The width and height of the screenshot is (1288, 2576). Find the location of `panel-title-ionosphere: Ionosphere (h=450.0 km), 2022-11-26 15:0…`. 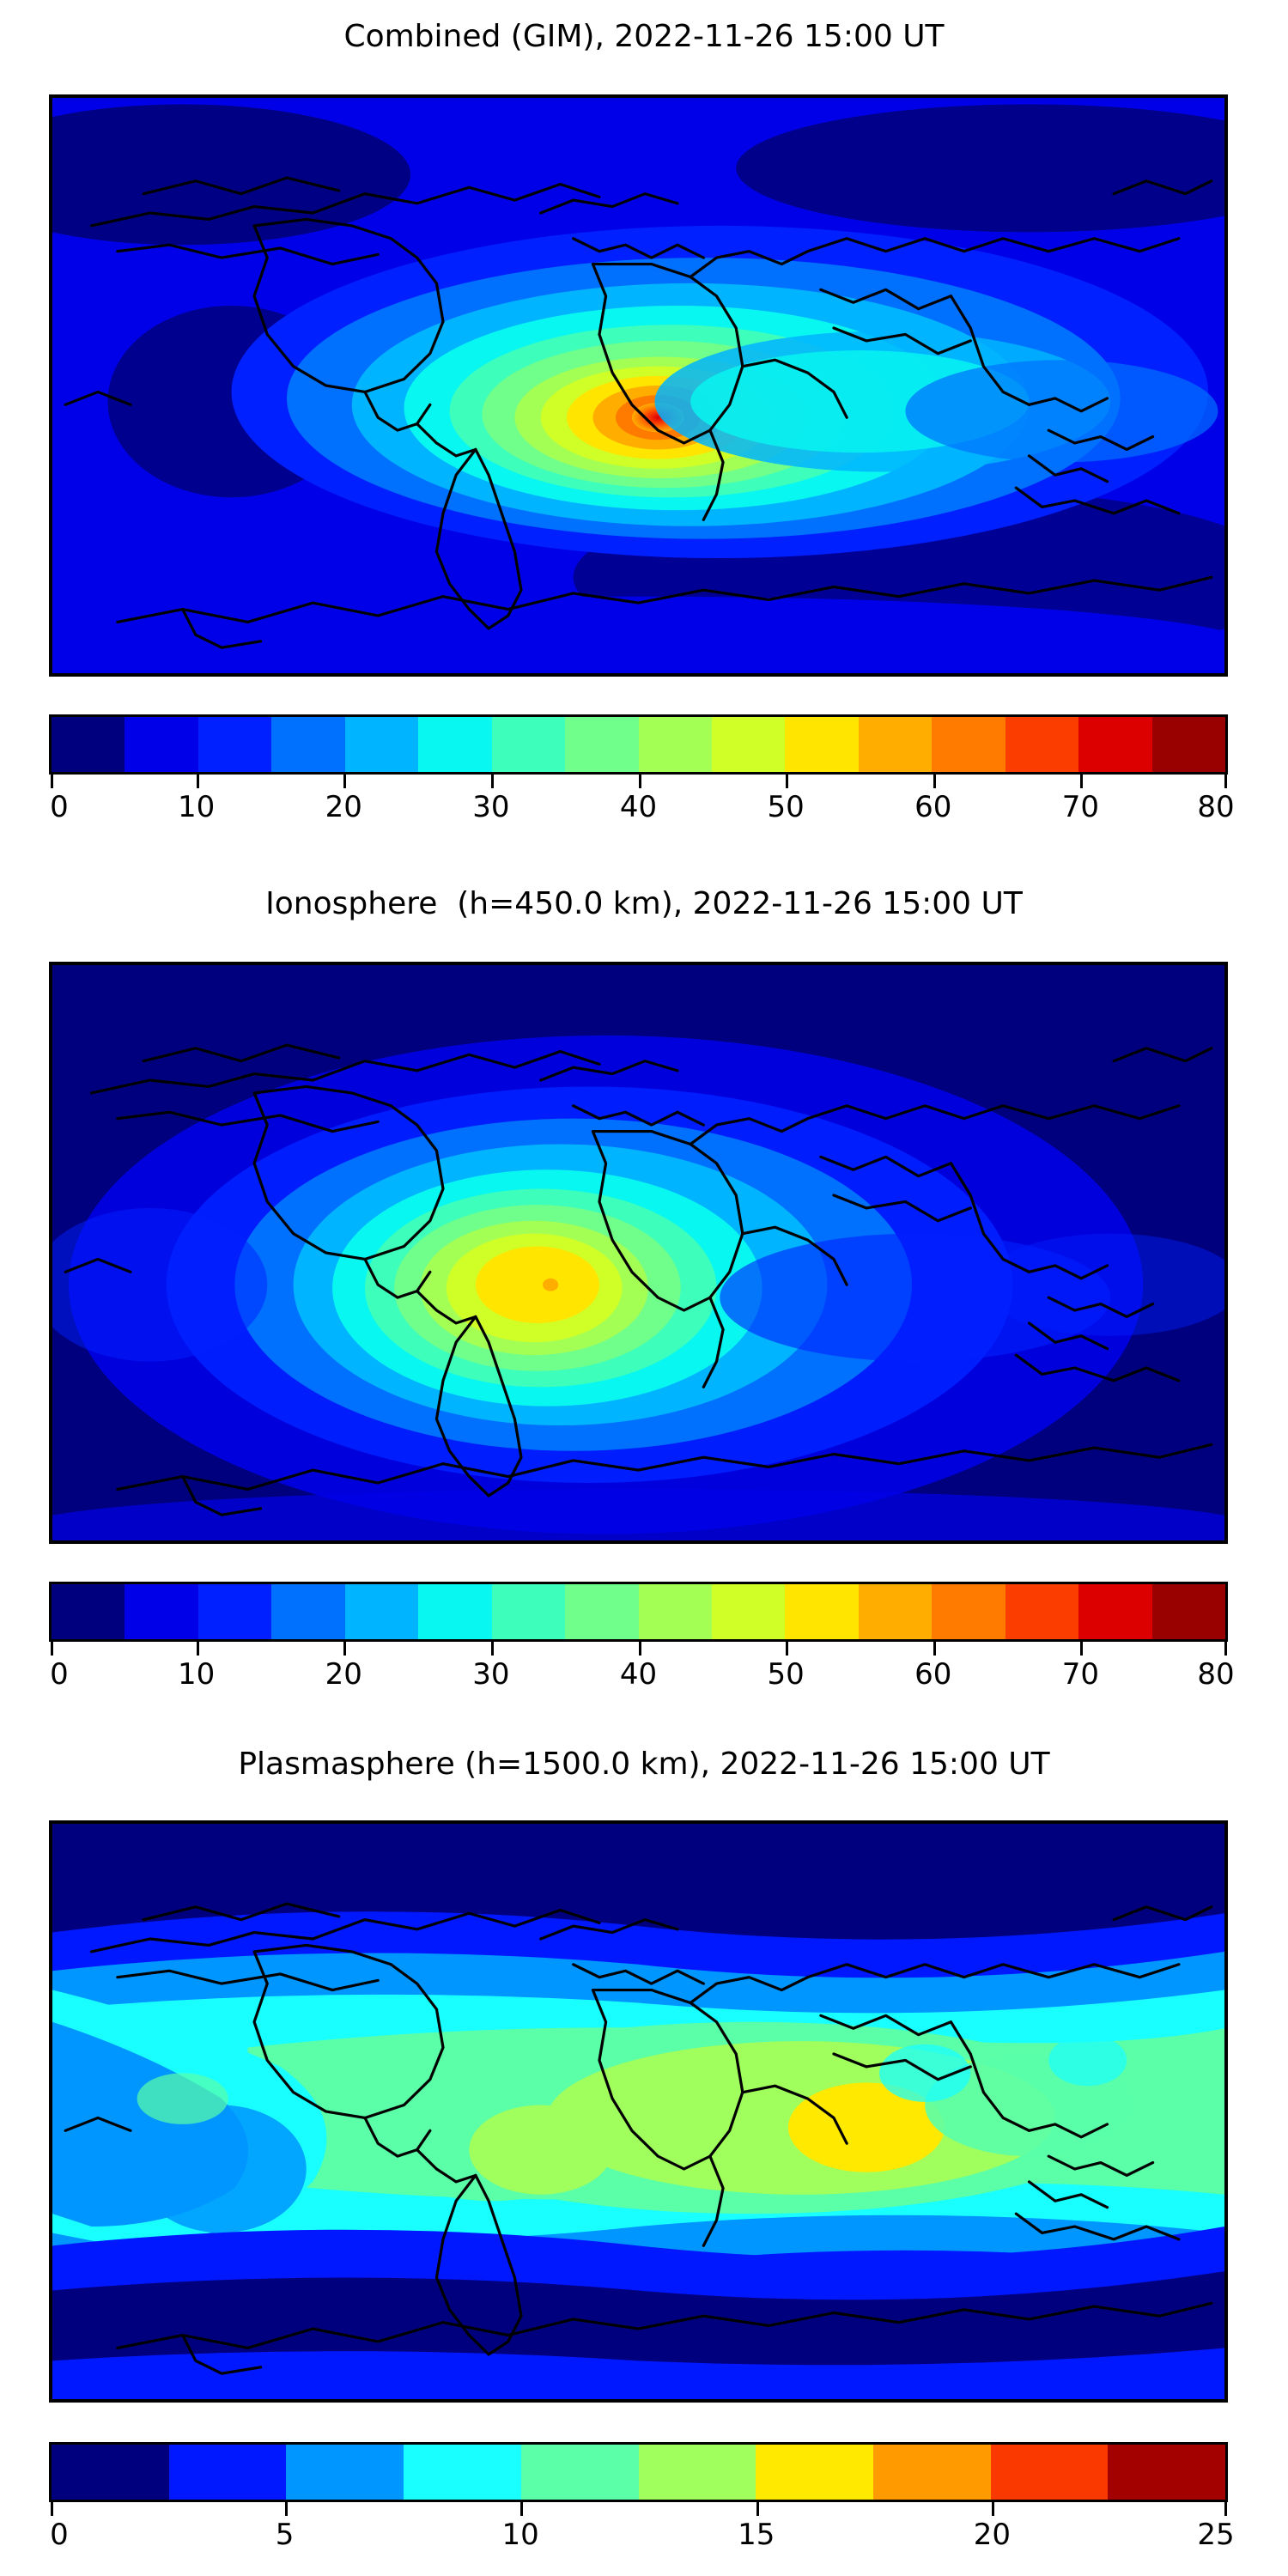

panel-title-ionosphere: Ionosphere (h=450.0 km), 2022-11-26 15:0… is located at coordinates (644, 903).